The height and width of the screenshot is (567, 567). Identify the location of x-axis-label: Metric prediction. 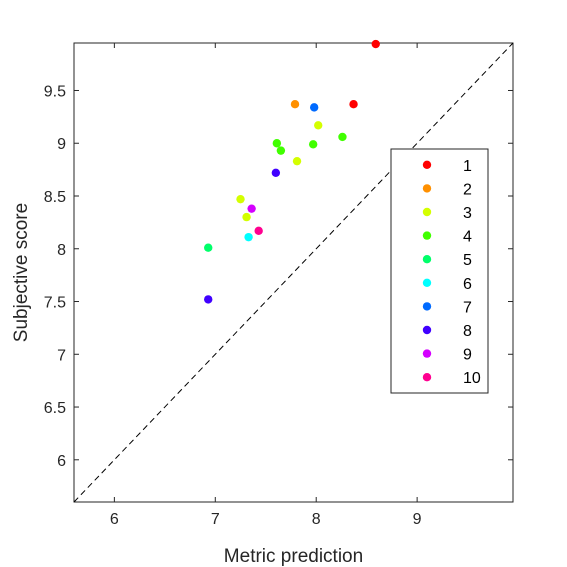
(293, 556).